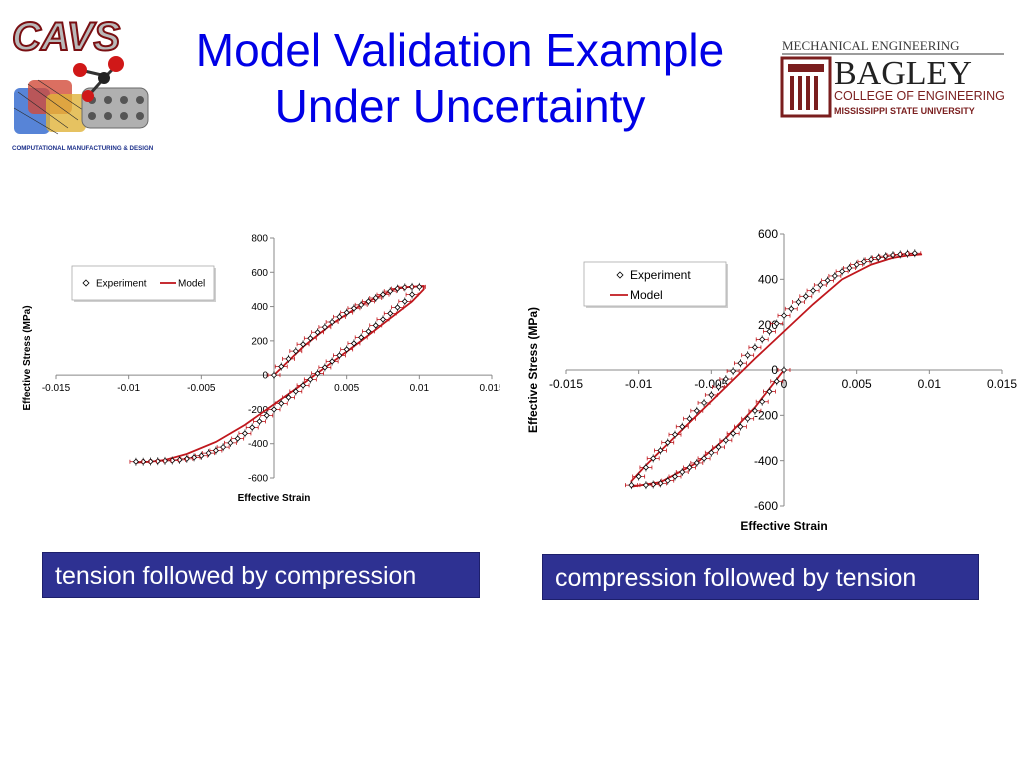 This screenshot has height=768, width=1024. Describe the element at coordinates (258, 479) in the screenshot. I see `y-tick-label: -600` at that location.